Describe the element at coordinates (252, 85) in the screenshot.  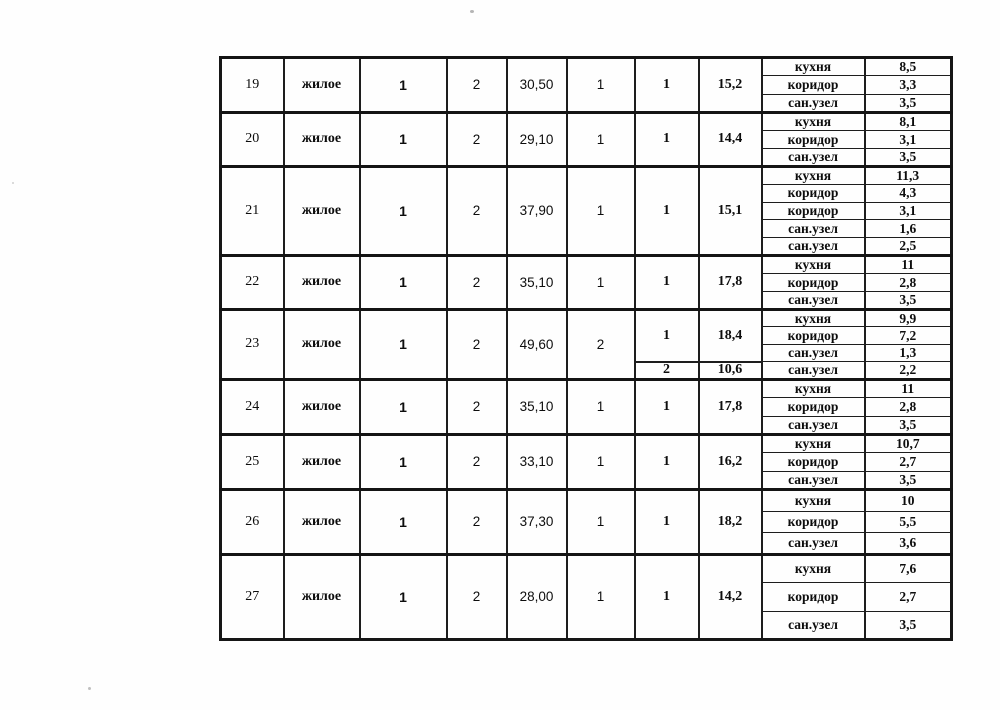
I see `apartment-number-cell: 19` at that location.